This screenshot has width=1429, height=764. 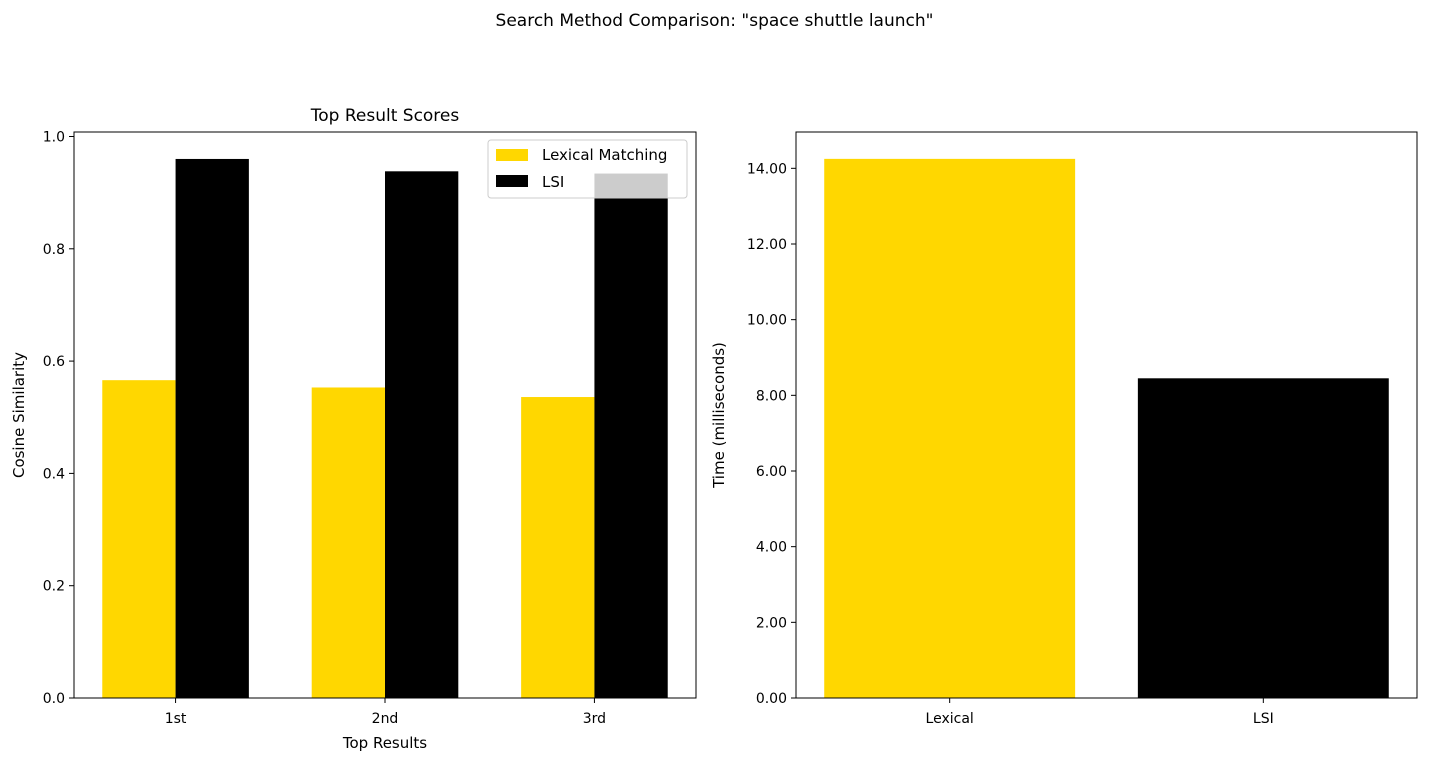 What do you see at coordinates (771, 699) in the screenshot?
I see `y-tick-label: 0.00` at bounding box center [771, 699].